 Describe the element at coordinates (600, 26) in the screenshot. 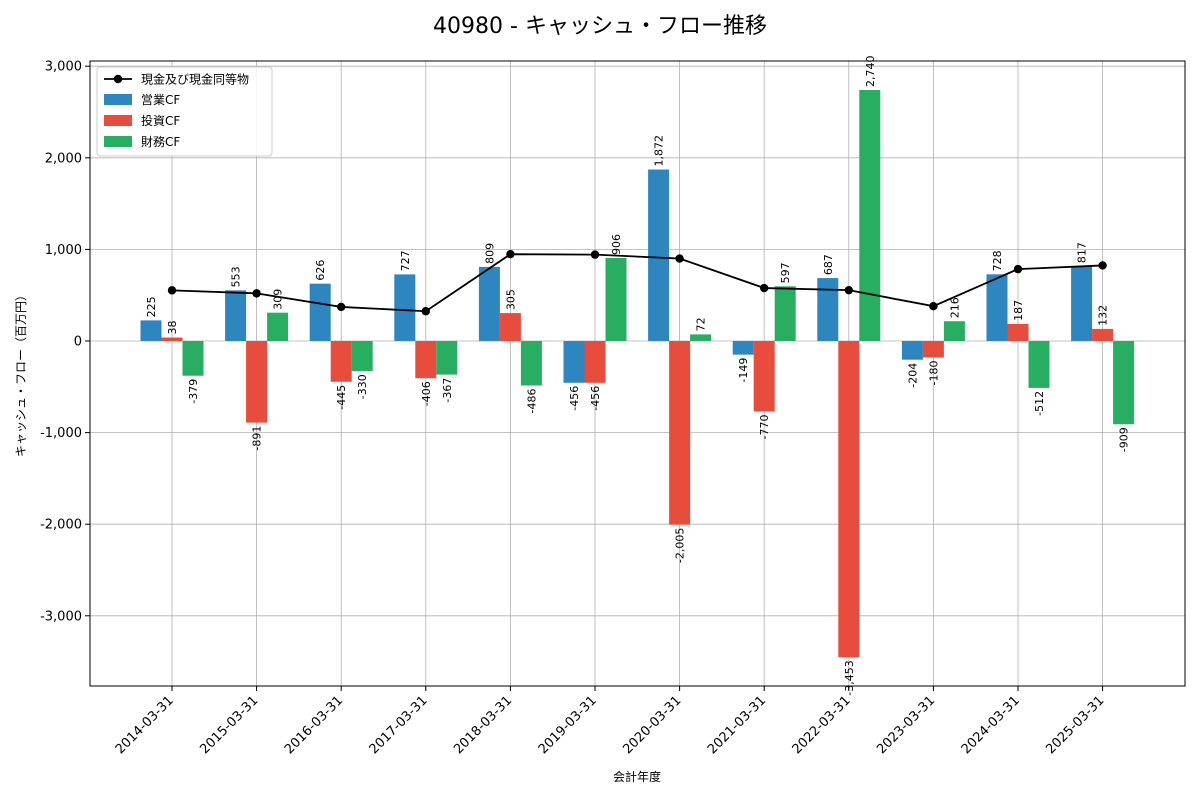

I see `chart-title: 40980 - キャッシュ・フロー推移` at that location.